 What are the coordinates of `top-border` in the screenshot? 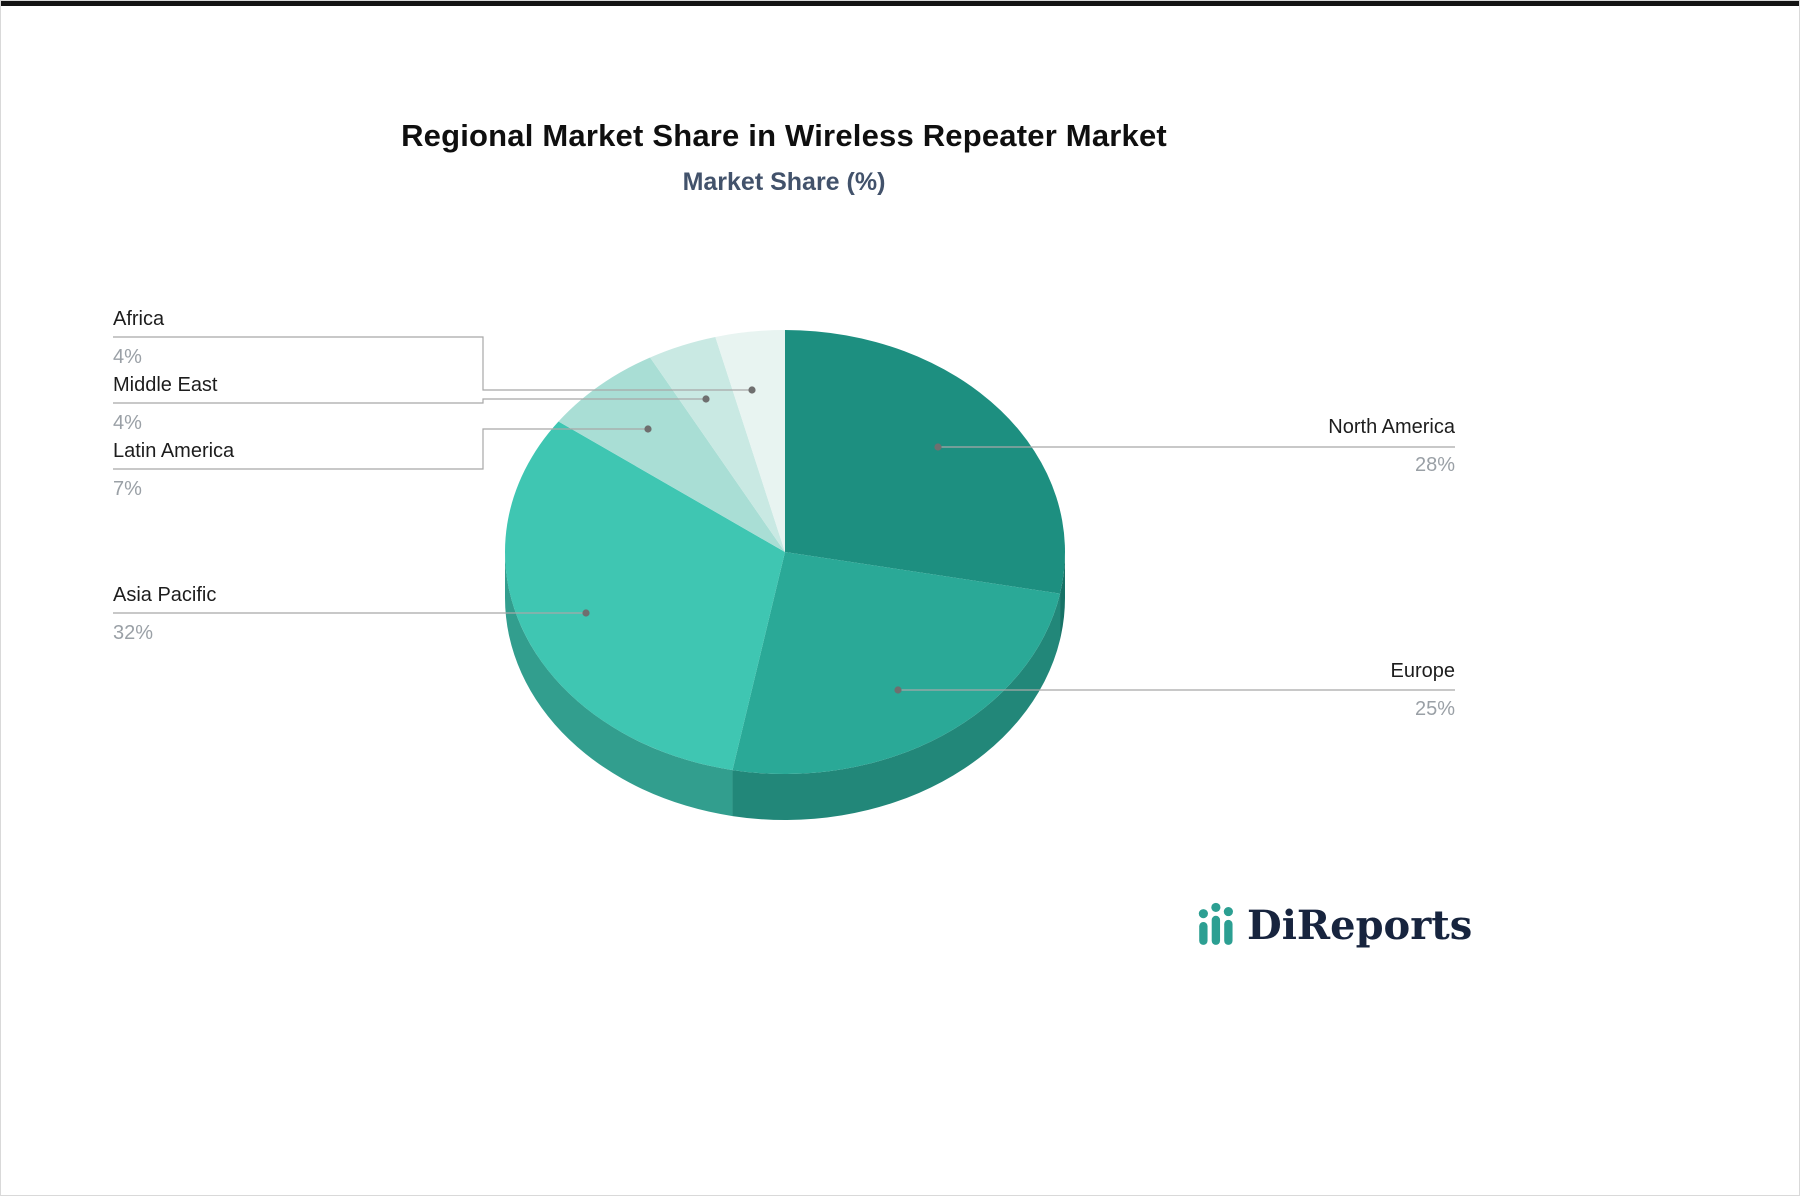 It's located at (900, 3).